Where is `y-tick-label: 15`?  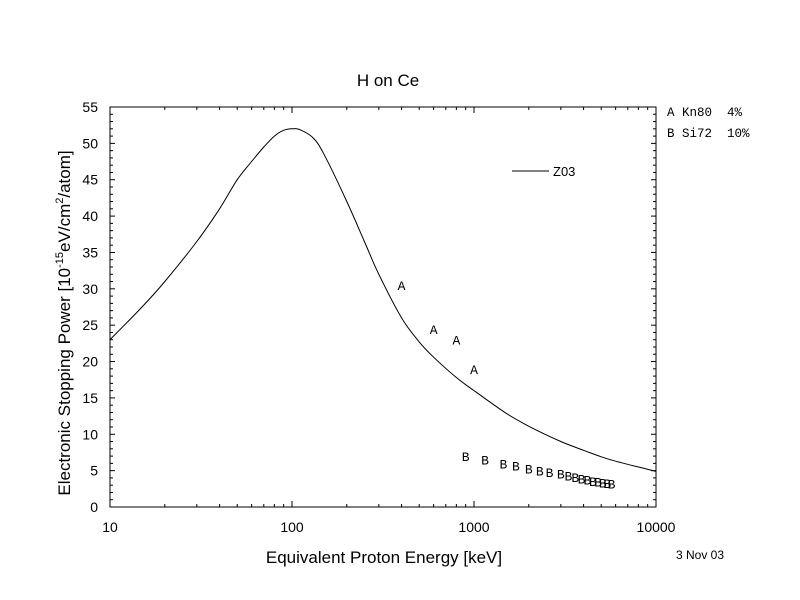
y-tick-label: 15 is located at coordinates (90, 398).